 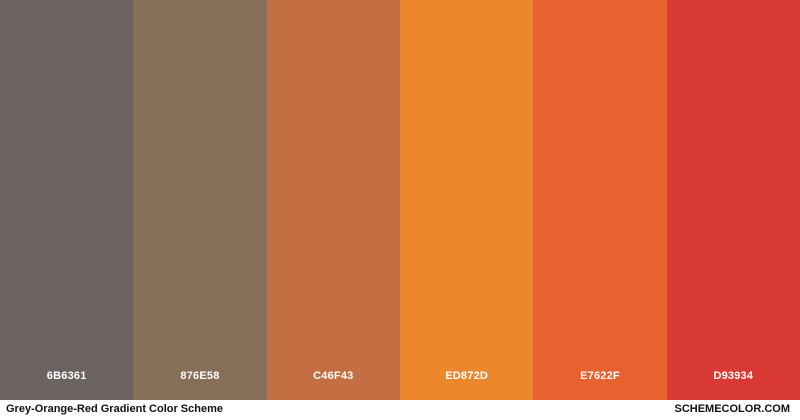 I want to click on swatch-hex-label: 6B6361, so click(x=66, y=376).